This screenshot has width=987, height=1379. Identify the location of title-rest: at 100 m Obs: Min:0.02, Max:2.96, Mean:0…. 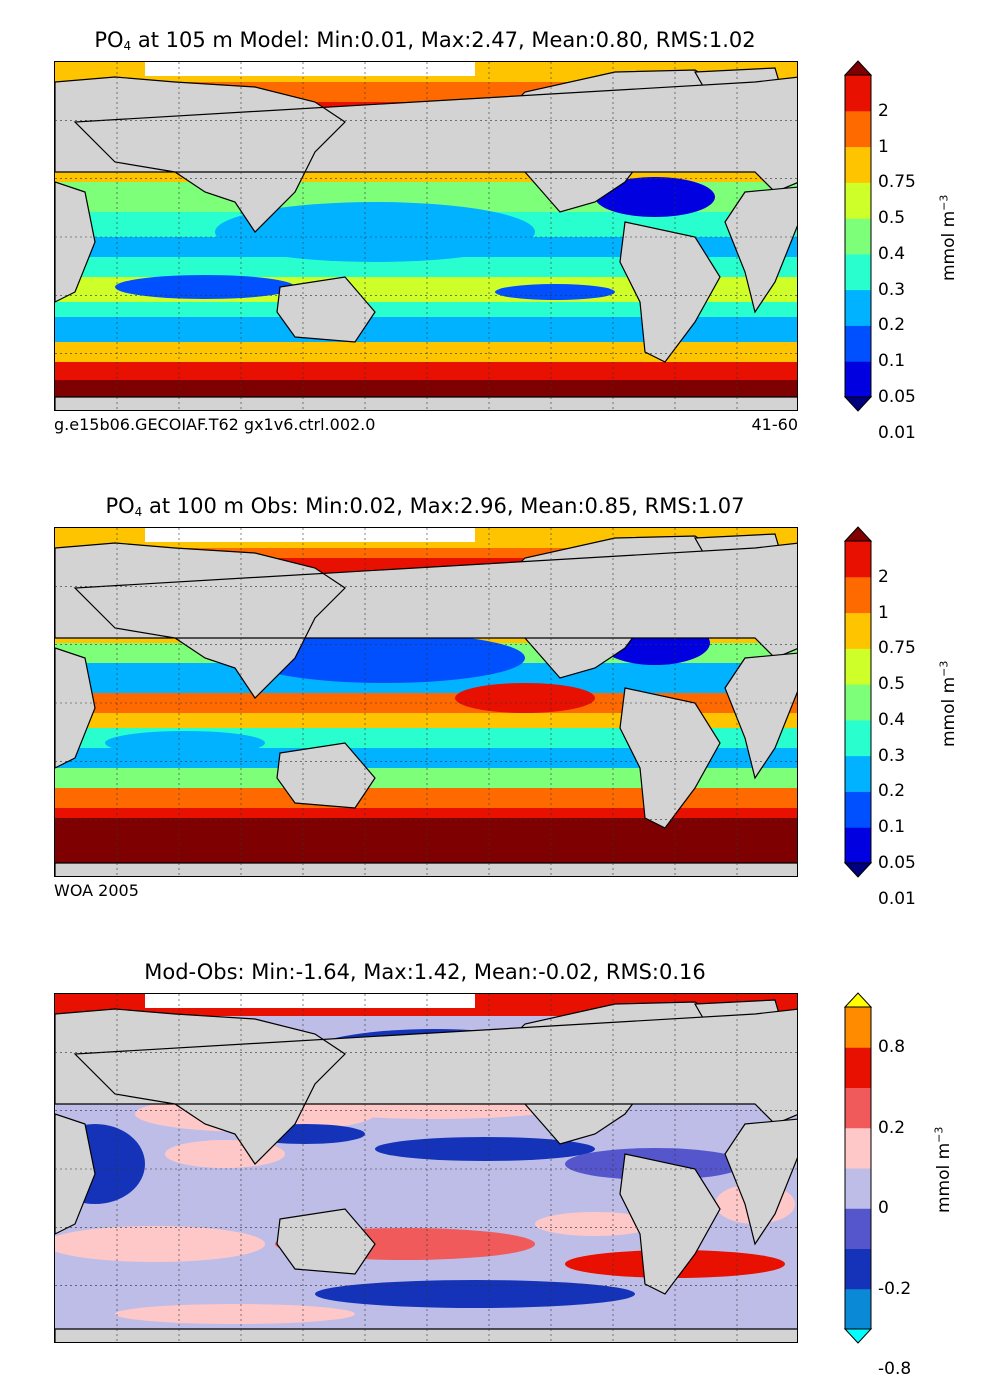
(443, 506).